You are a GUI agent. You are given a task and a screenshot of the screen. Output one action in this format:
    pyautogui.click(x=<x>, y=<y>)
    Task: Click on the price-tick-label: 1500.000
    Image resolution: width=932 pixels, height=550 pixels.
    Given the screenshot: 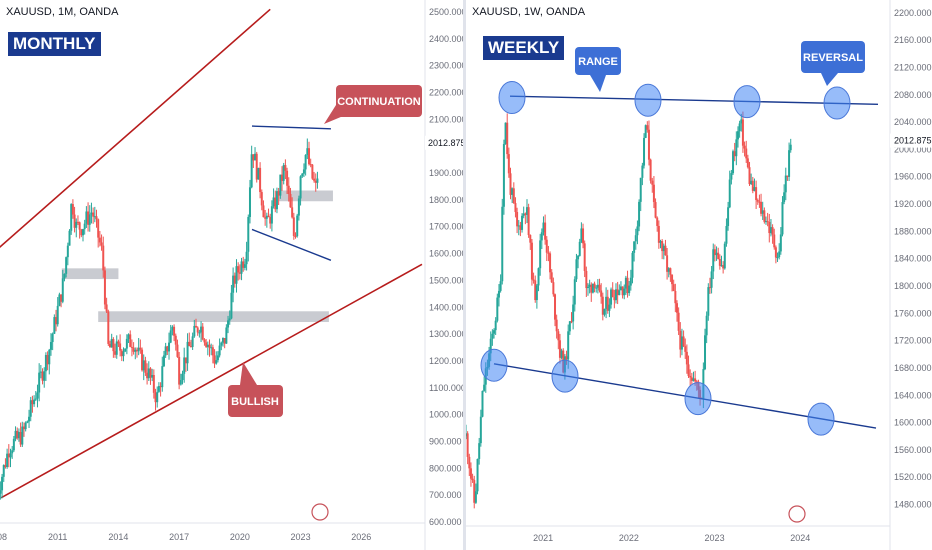 What is the action you would take?
    pyautogui.click(x=446, y=280)
    